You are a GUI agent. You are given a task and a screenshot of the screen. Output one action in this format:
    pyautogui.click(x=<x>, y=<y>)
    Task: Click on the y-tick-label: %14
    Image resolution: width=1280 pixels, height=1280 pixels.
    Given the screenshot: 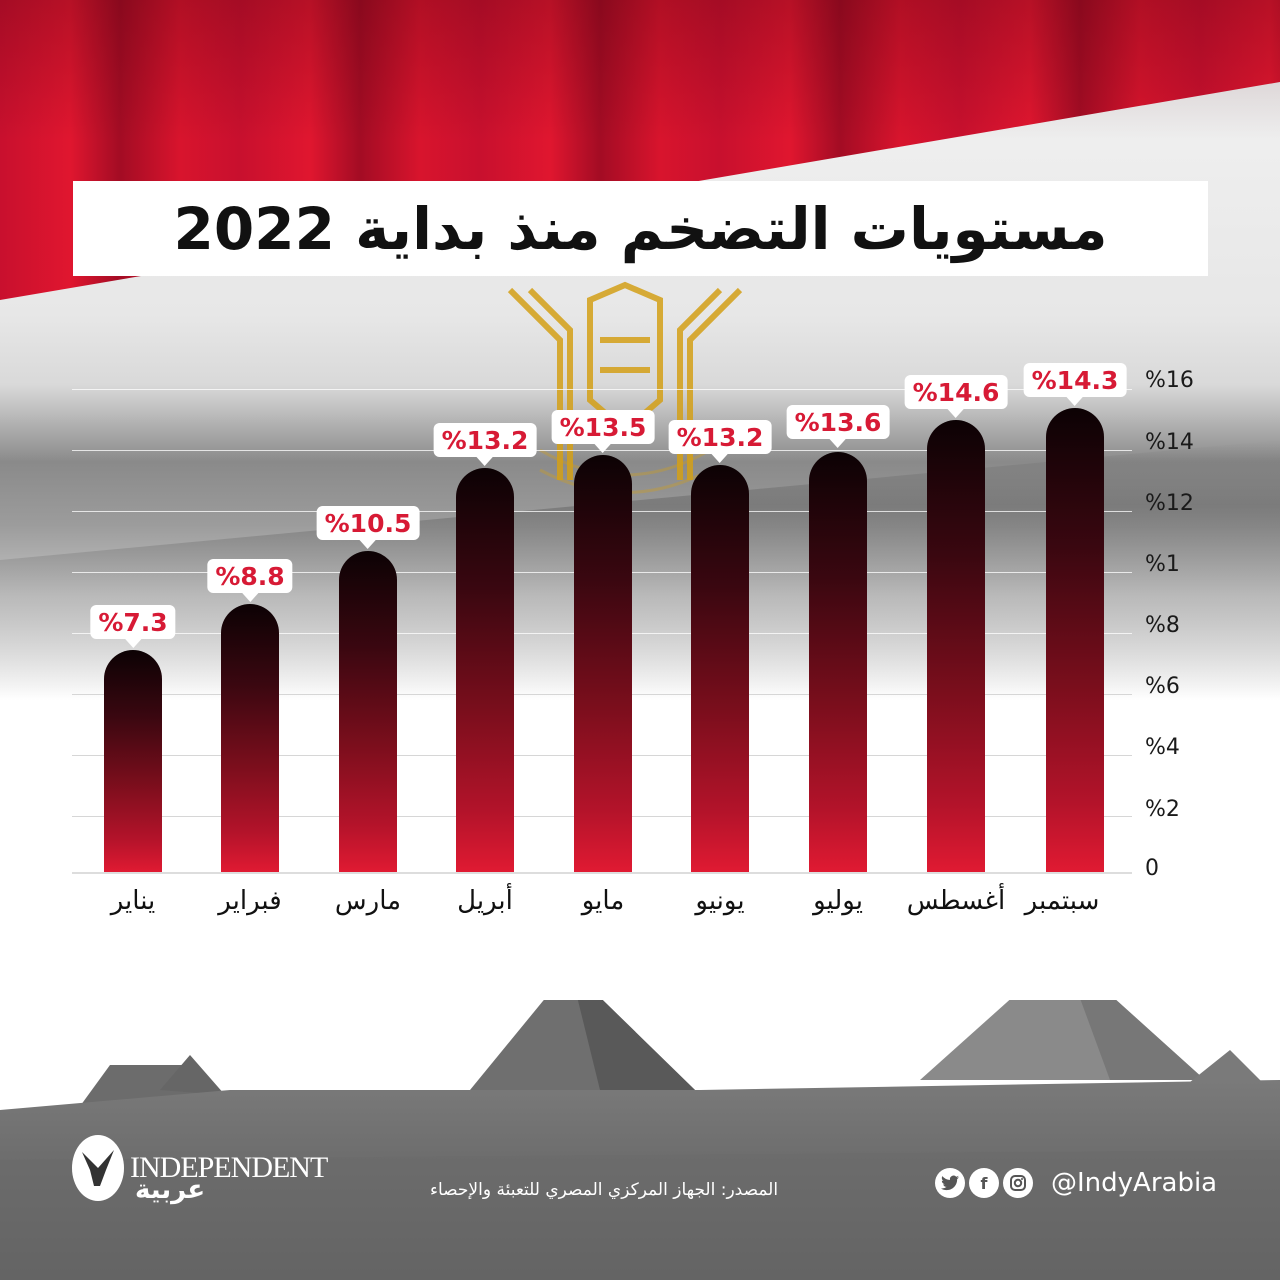 What is the action you would take?
    pyautogui.click(x=1169, y=442)
    